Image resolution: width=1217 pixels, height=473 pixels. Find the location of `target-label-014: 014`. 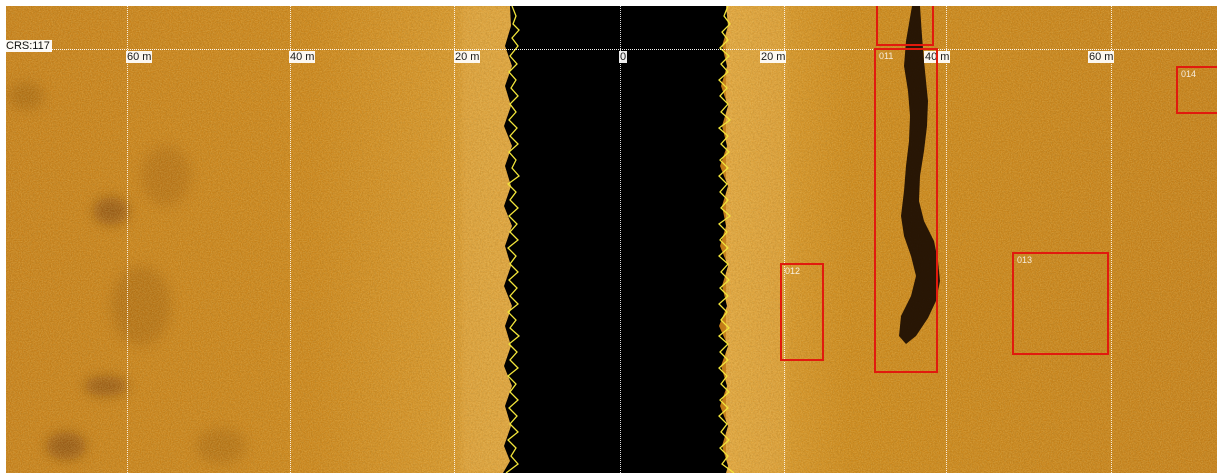

target-label-014: 014 is located at coordinates (1189, 74).